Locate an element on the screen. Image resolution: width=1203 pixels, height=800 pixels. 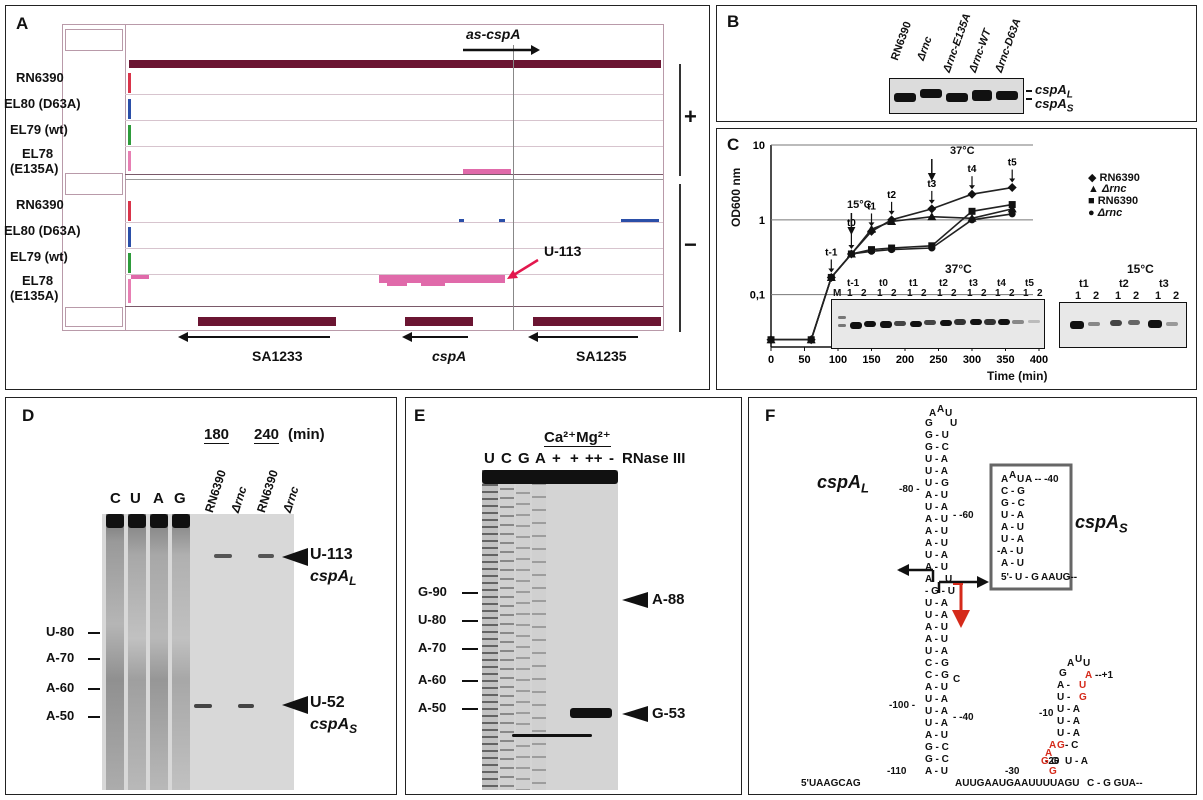
x-tick-label: 150 is located at coordinates (871, 360).